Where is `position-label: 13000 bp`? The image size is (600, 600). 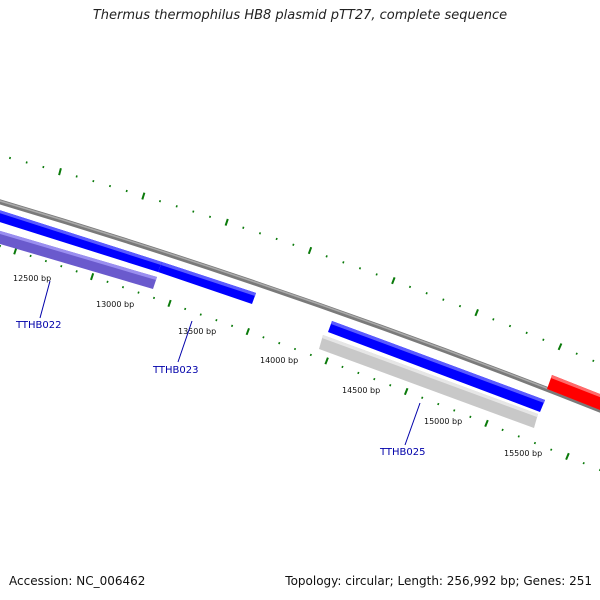 position-label: 13000 bp is located at coordinates (115, 304).